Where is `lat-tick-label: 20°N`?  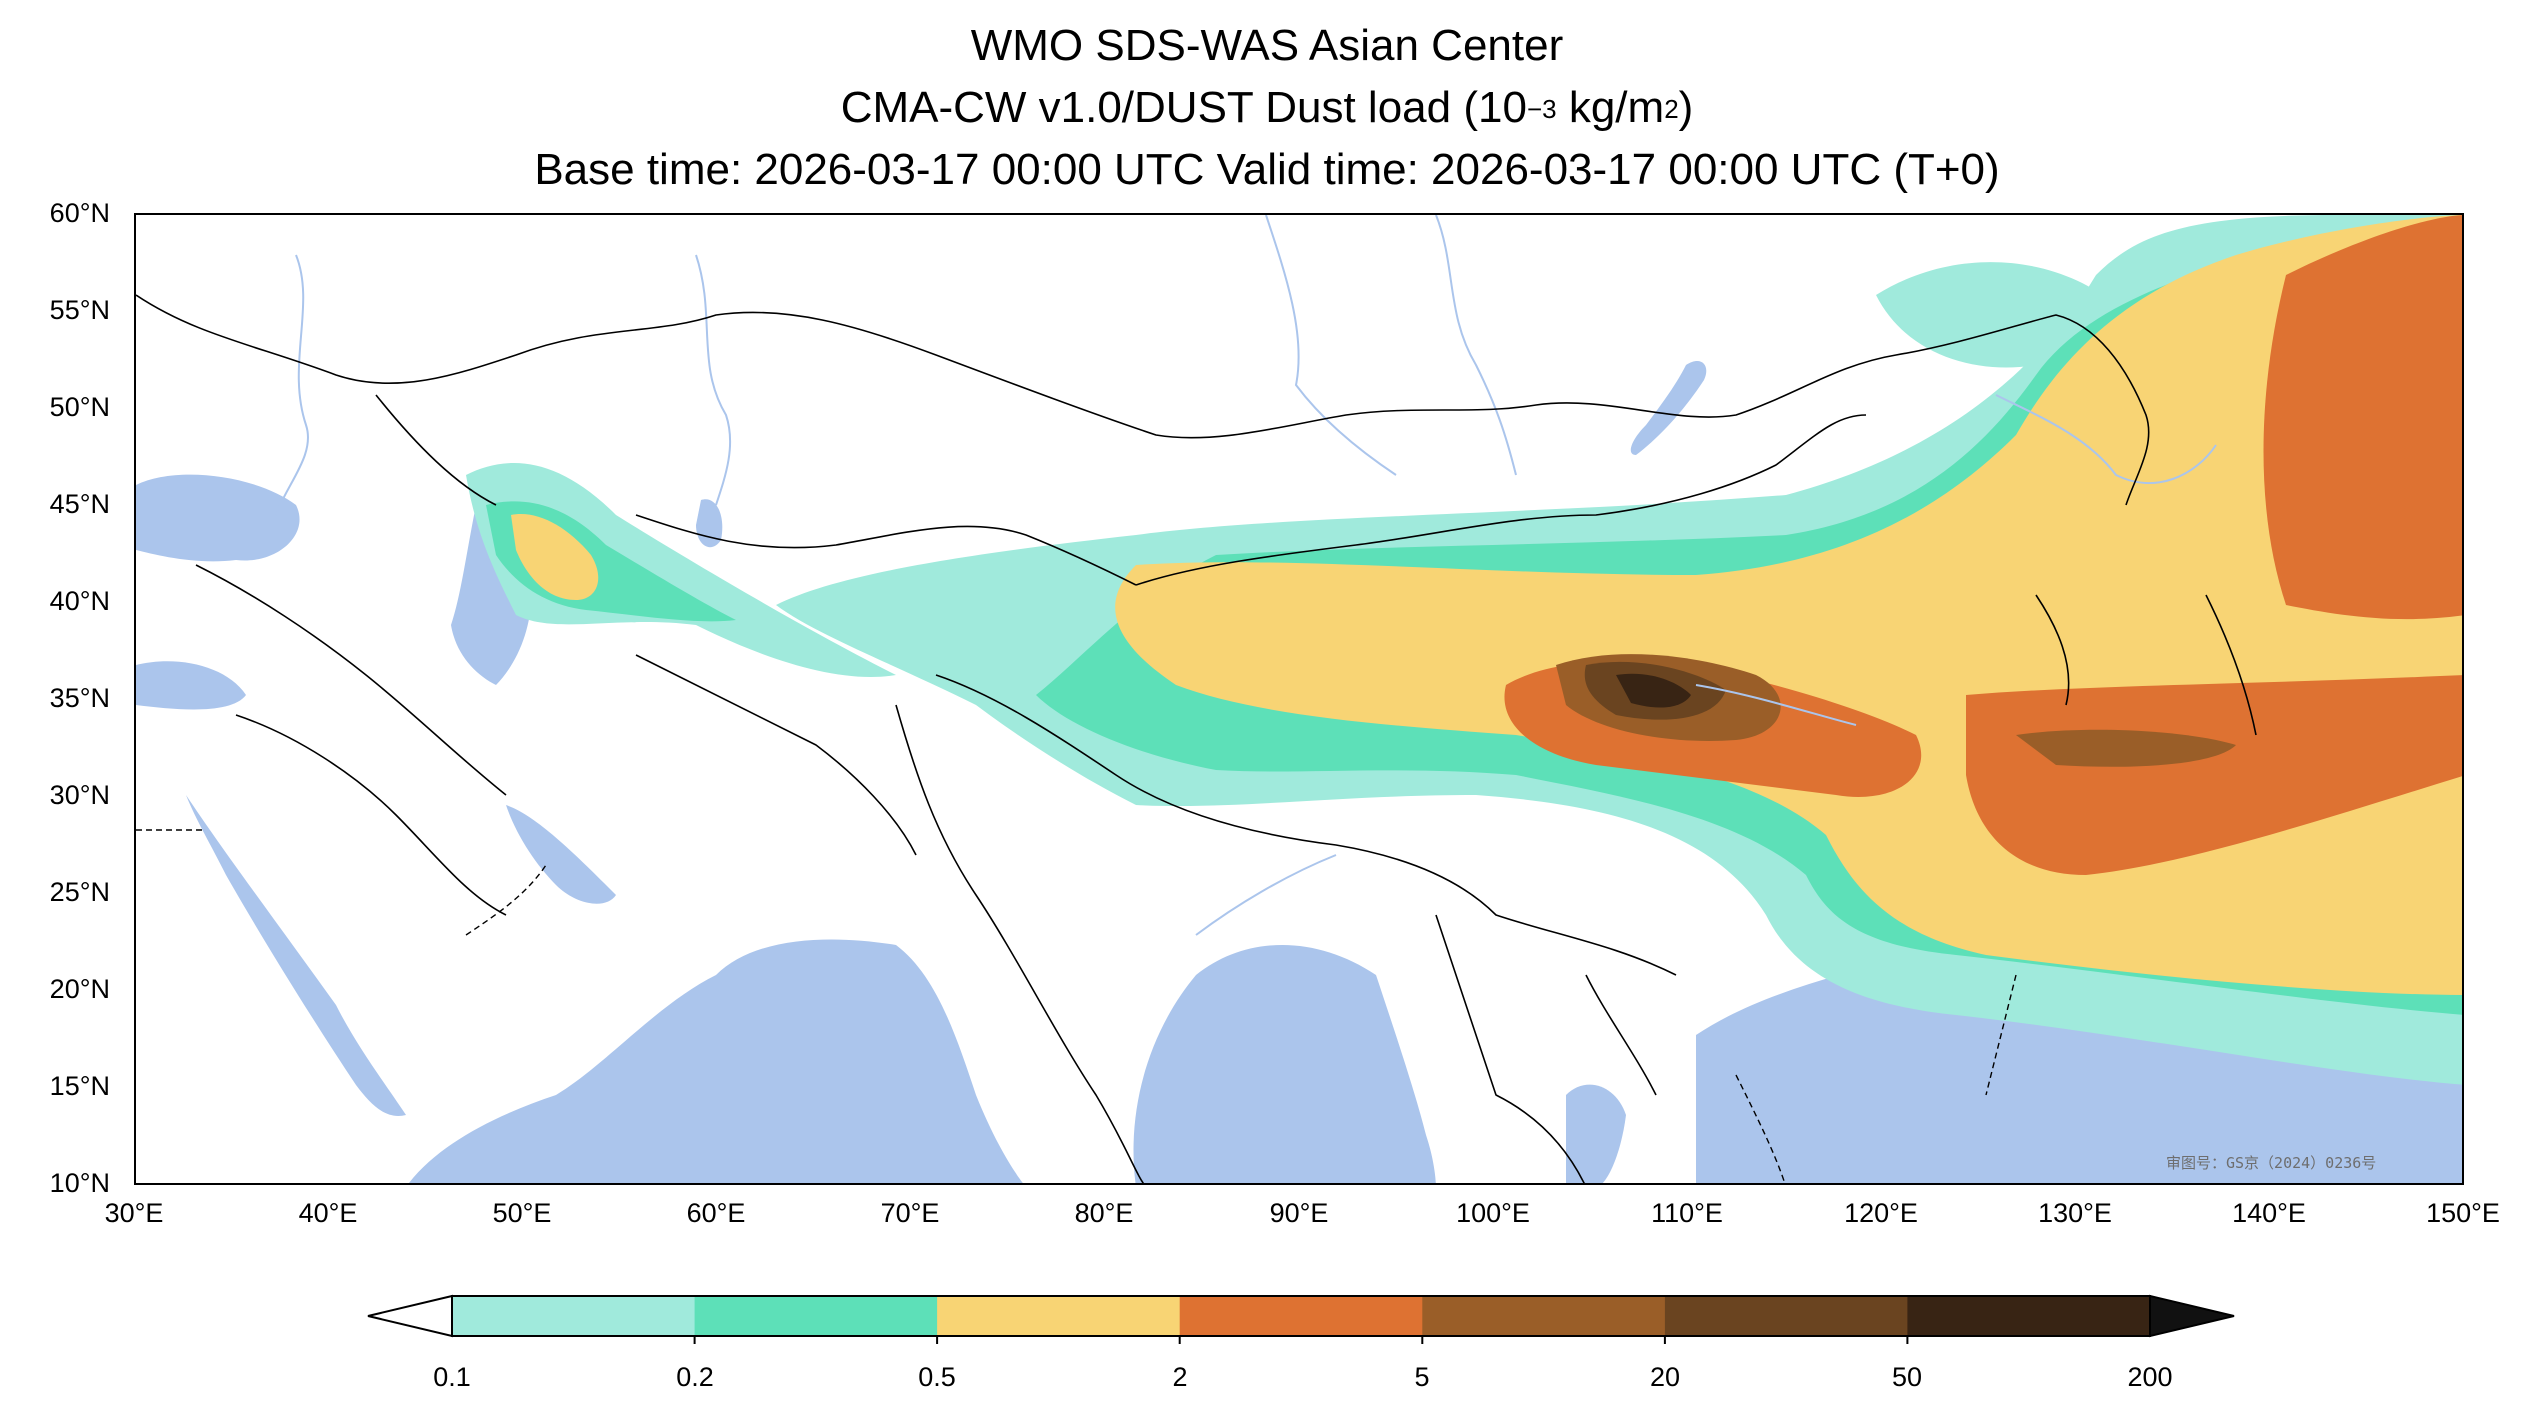
lat-tick-label: 20°N is located at coordinates (79, 989).